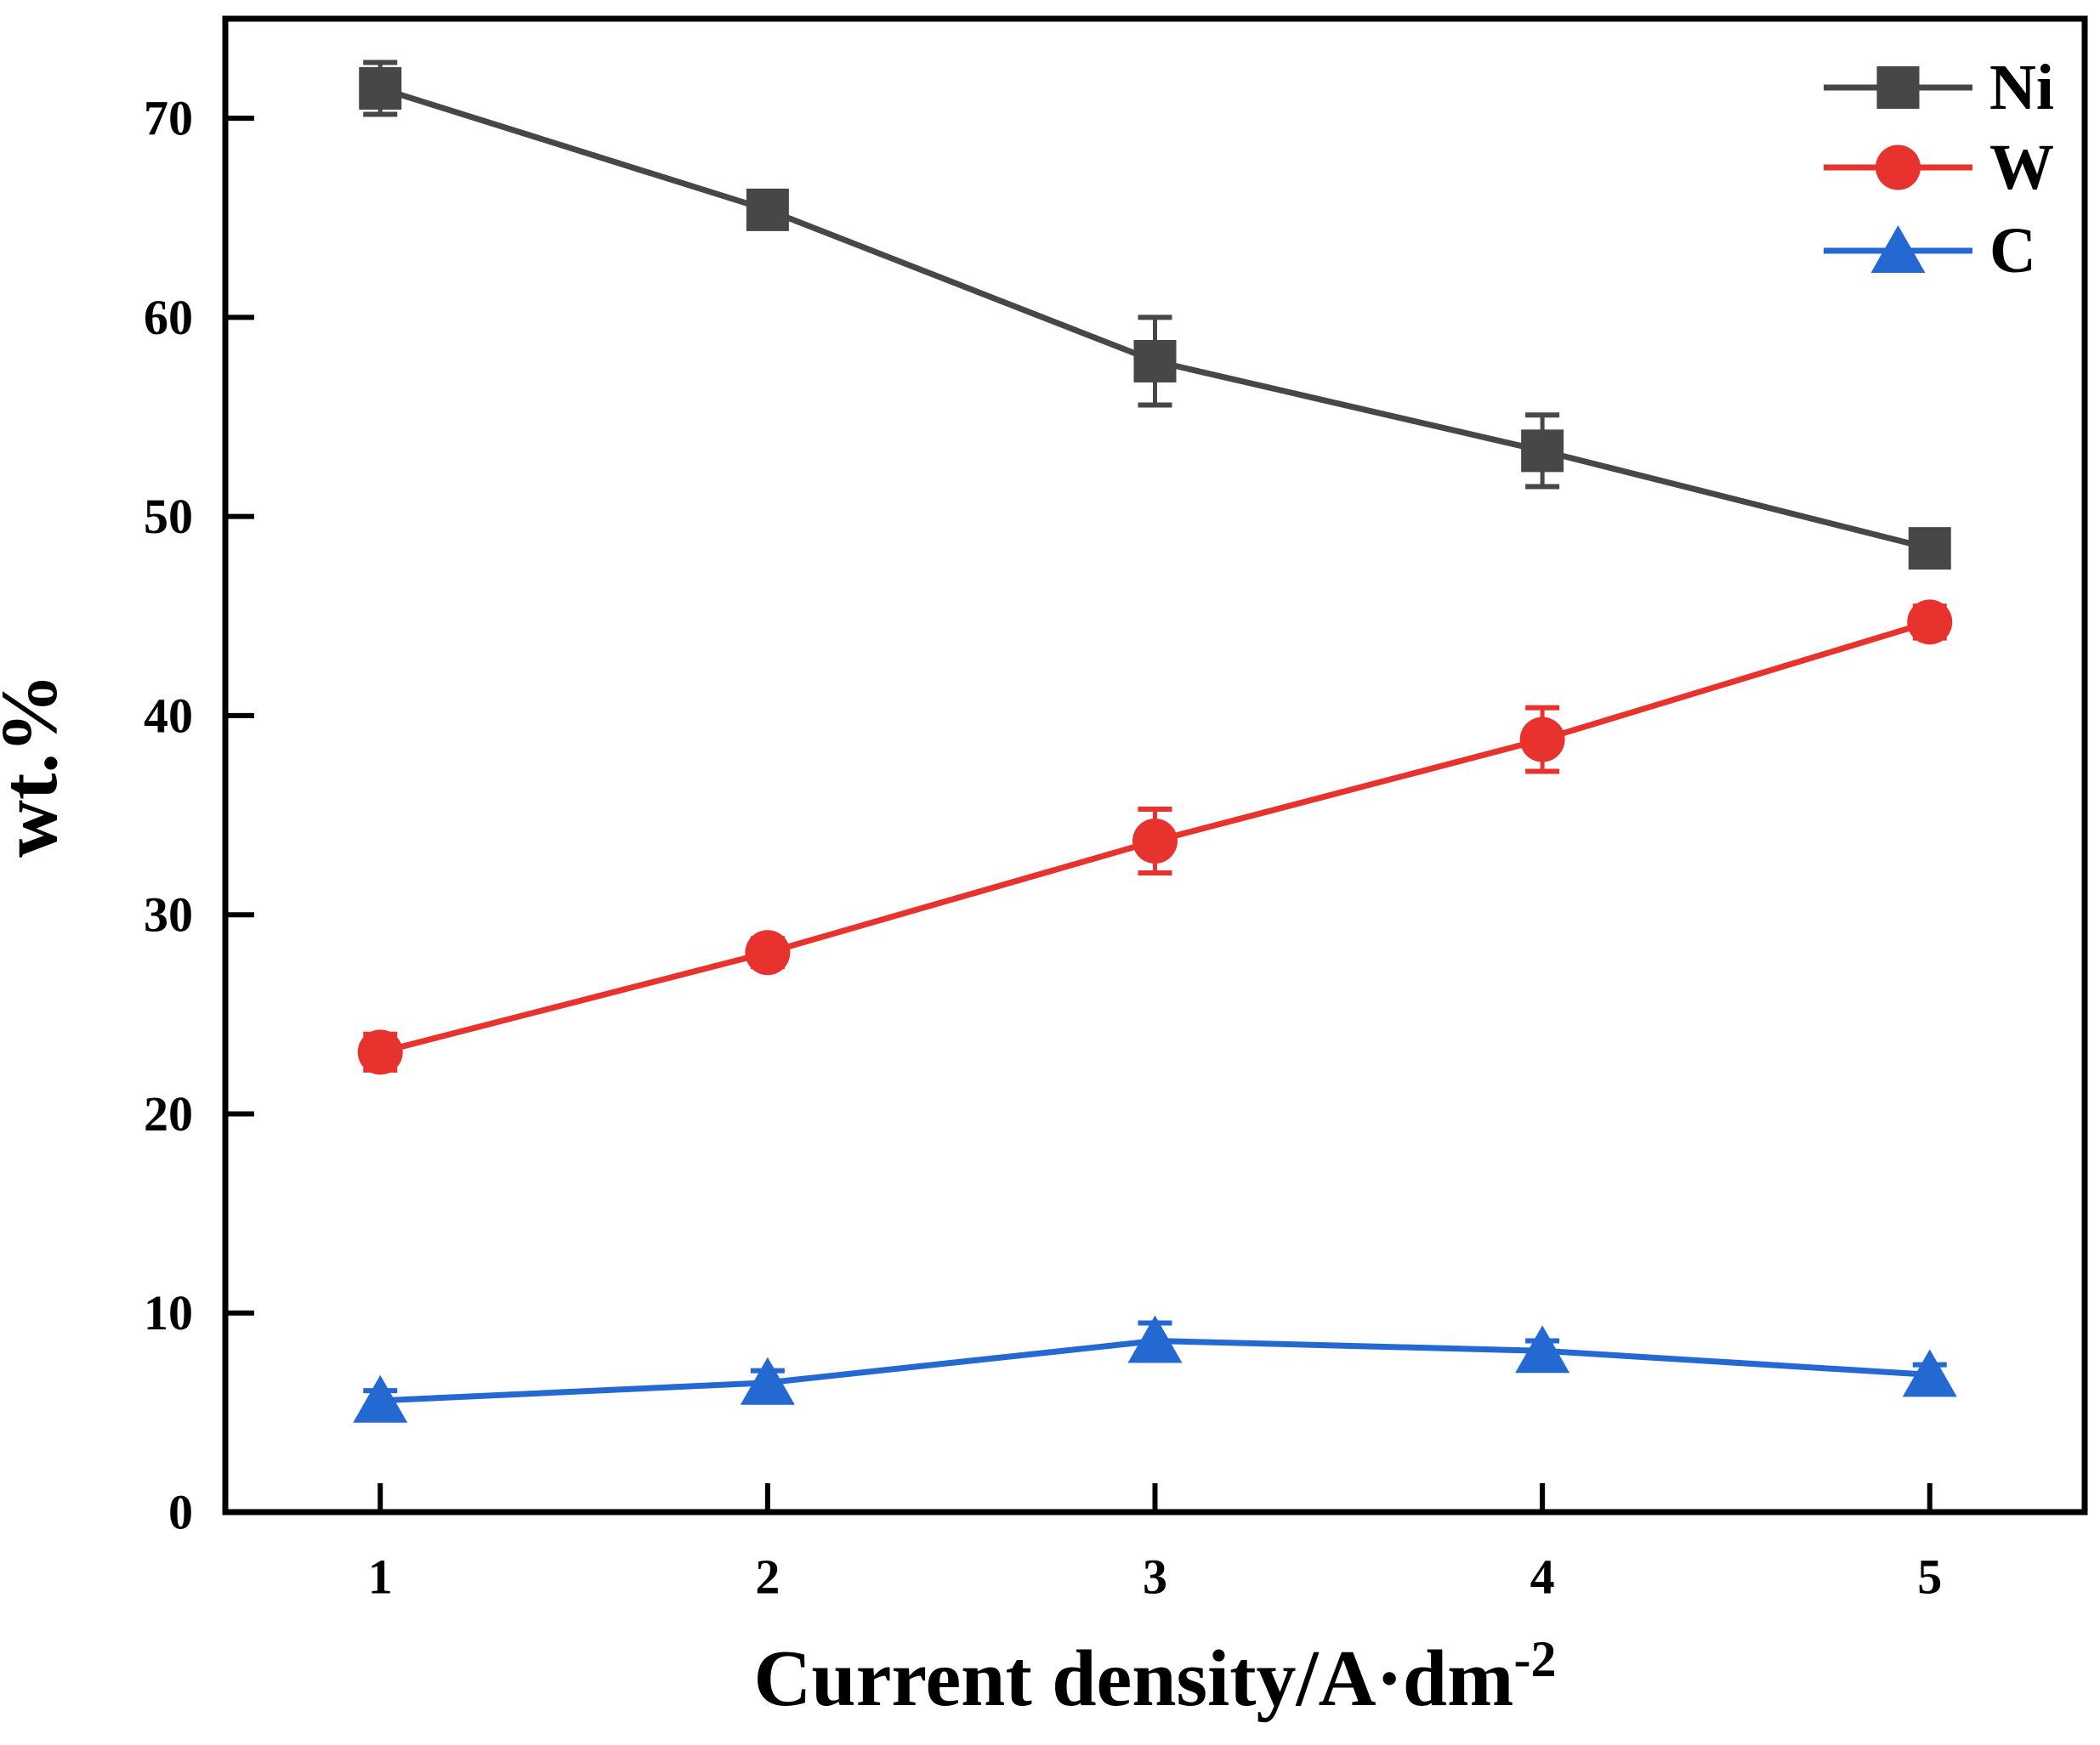 The height and width of the screenshot is (1745, 2100). Describe the element at coordinates (169, 118) in the screenshot. I see `y-tick-label: 70` at that location.